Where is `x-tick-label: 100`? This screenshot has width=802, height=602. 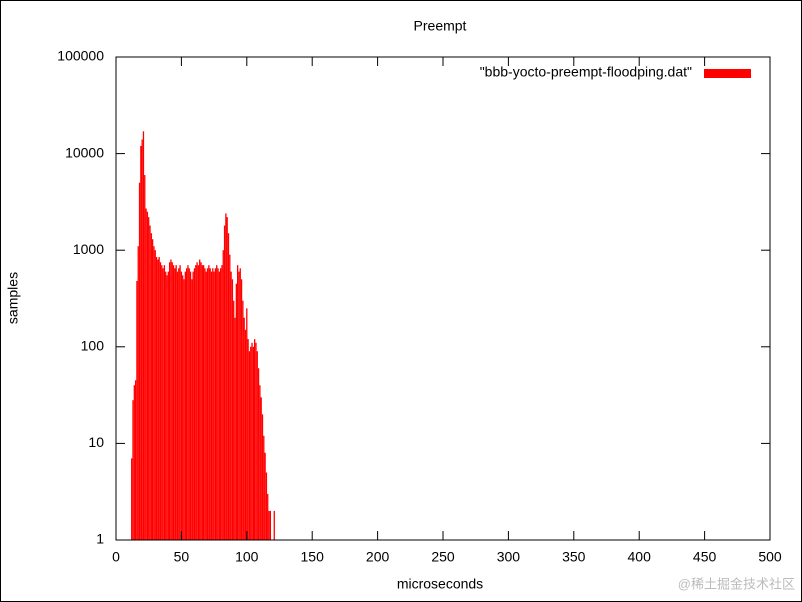
x-tick-label: 100 is located at coordinates (247, 557).